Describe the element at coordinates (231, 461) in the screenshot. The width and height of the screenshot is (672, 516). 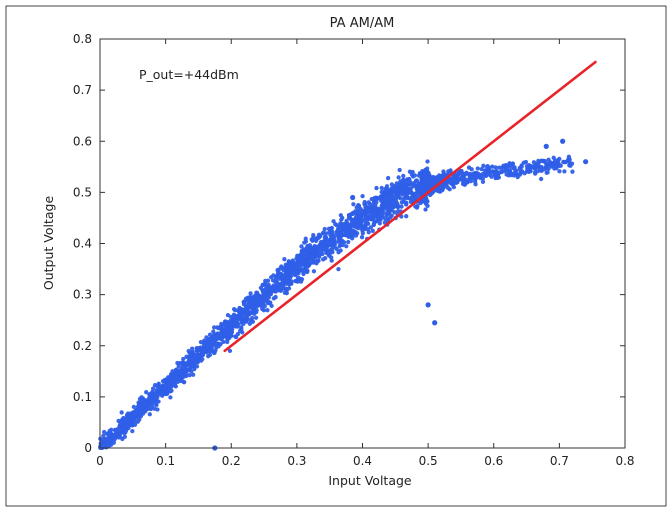
I see `x-tick-label: 0.2` at that location.